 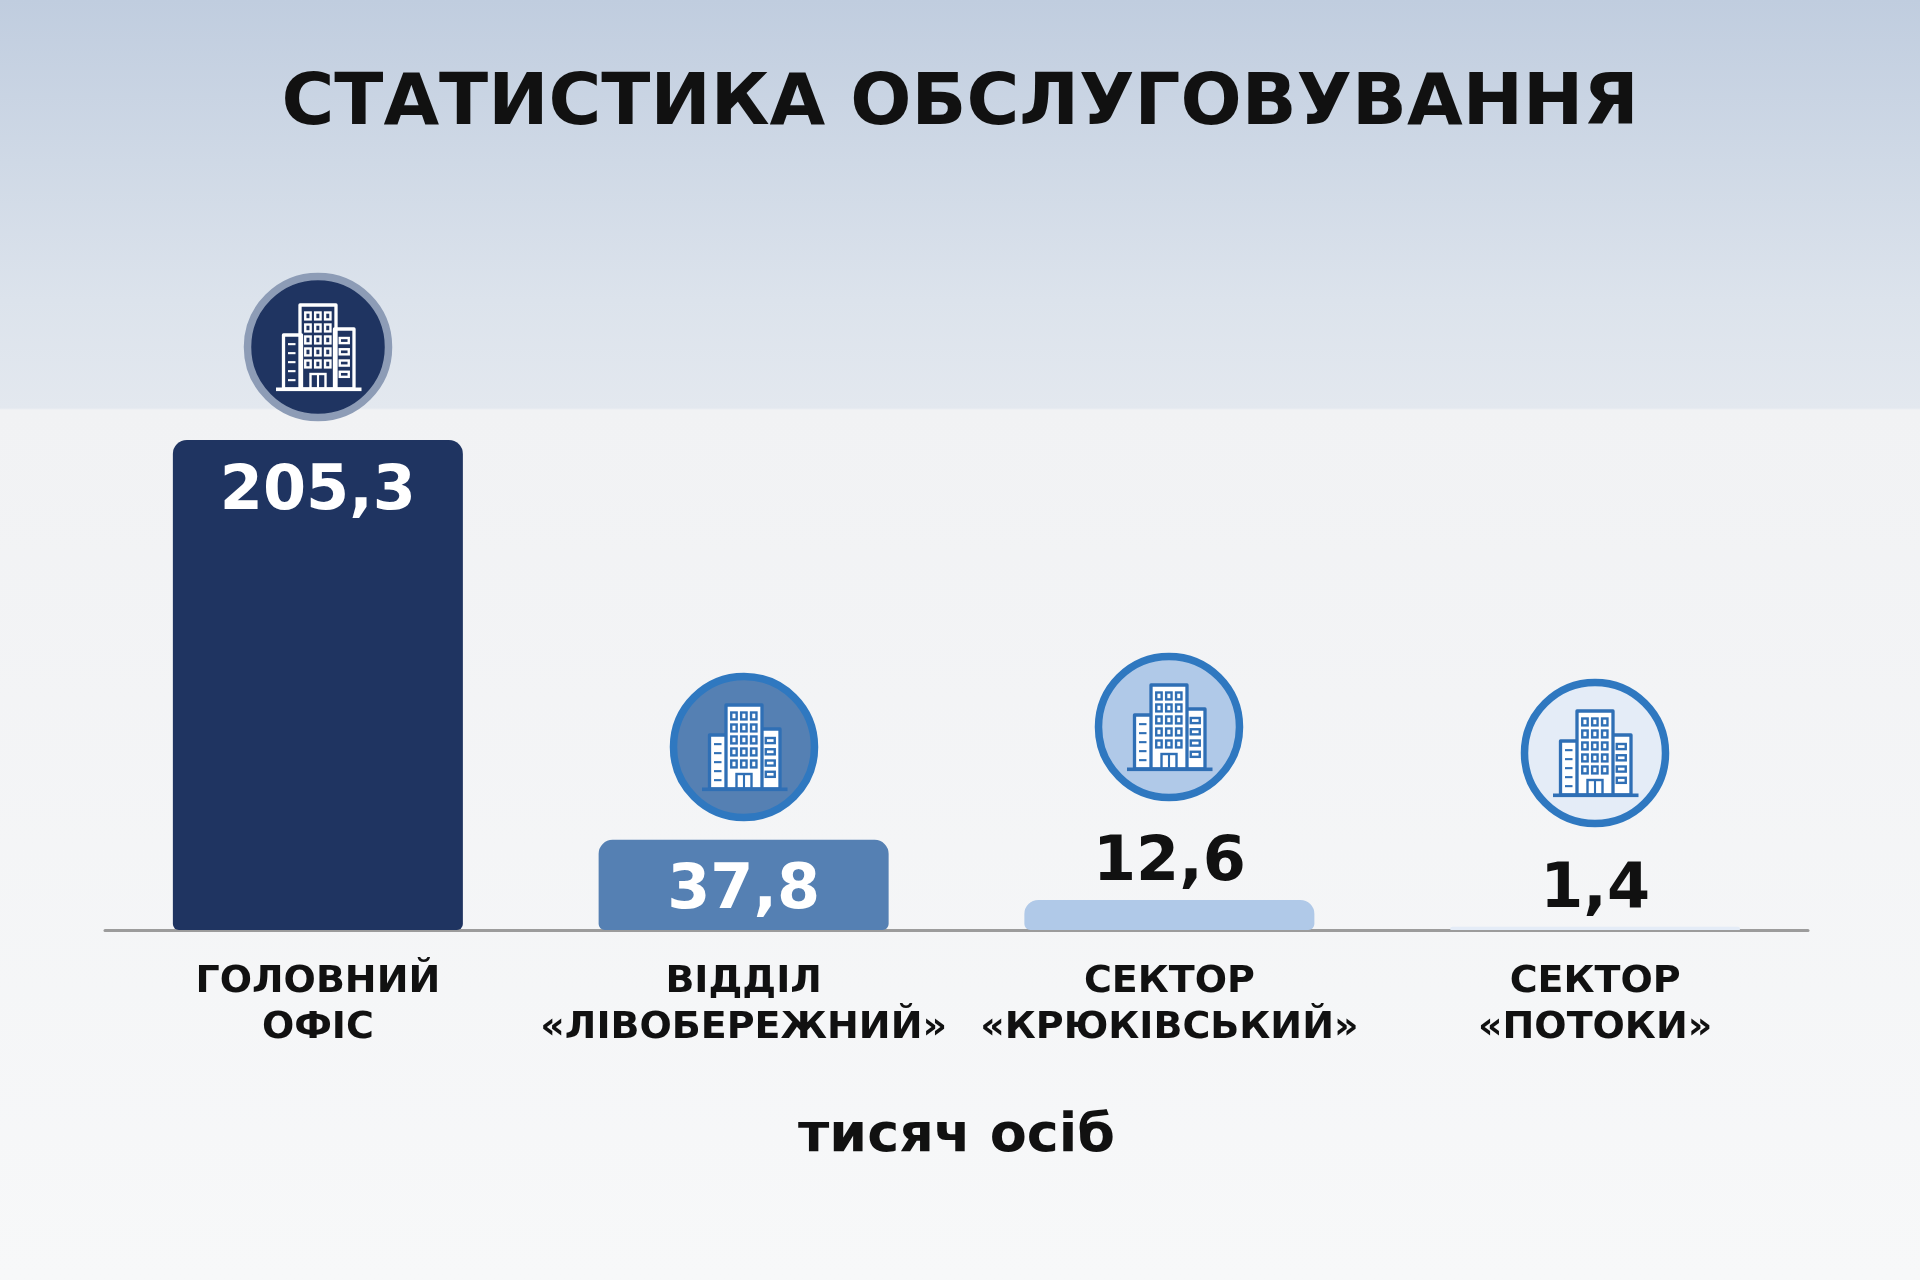 What do you see at coordinates (1169, 1002) in the screenshot?
I see `x-tick-label: СЕКТОР «КРЮКІВСЬКИЙ»` at bounding box center [1169, 1002].